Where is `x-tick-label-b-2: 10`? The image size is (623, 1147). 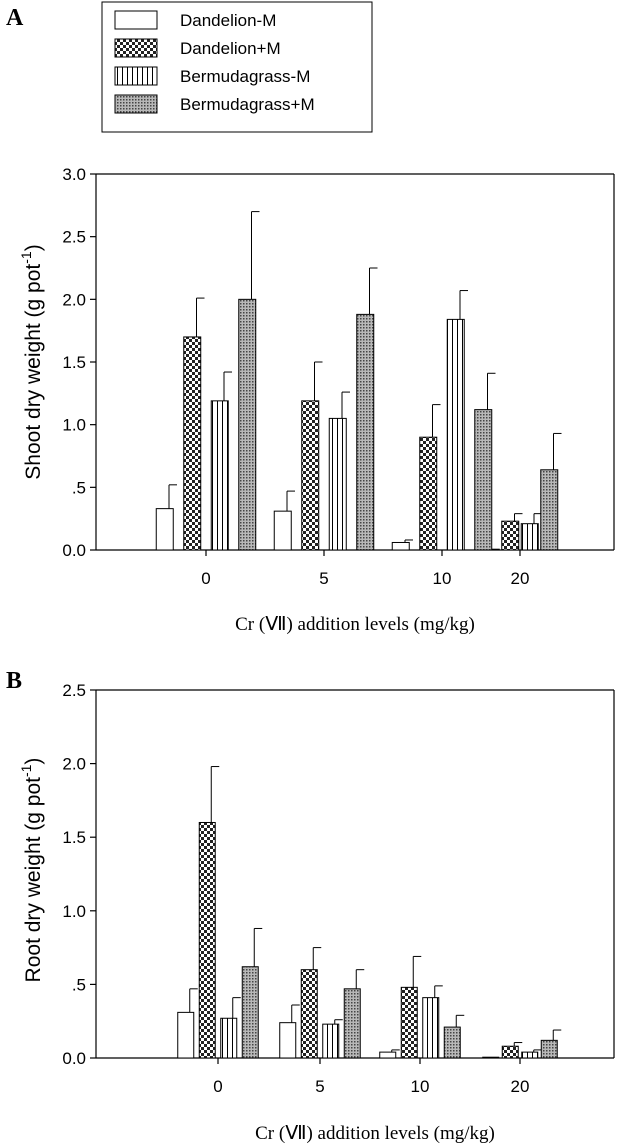 x-tick-label-b-2: 10 is located at coordinates (420, 1086).